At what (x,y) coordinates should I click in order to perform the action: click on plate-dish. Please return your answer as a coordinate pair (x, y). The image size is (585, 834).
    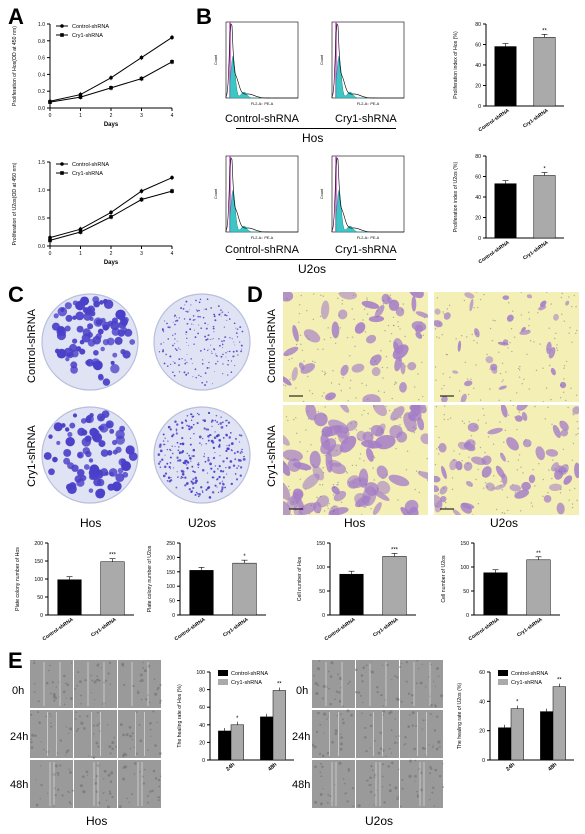
    Looking at the image, I should click on (202, 455).